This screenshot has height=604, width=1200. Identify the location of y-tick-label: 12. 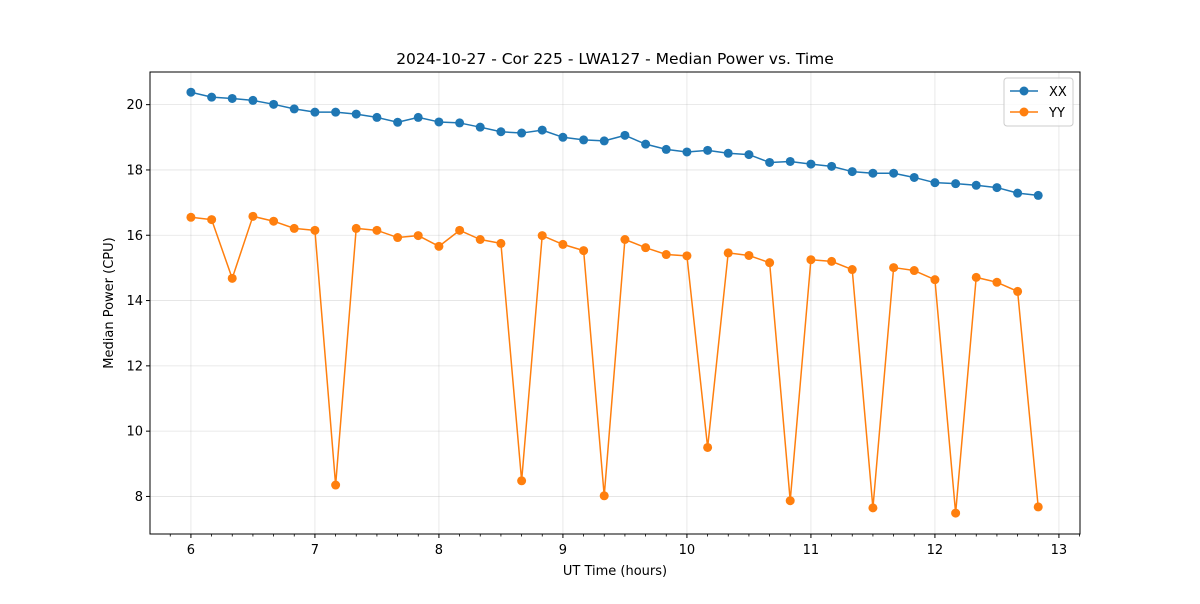
(134, 366).